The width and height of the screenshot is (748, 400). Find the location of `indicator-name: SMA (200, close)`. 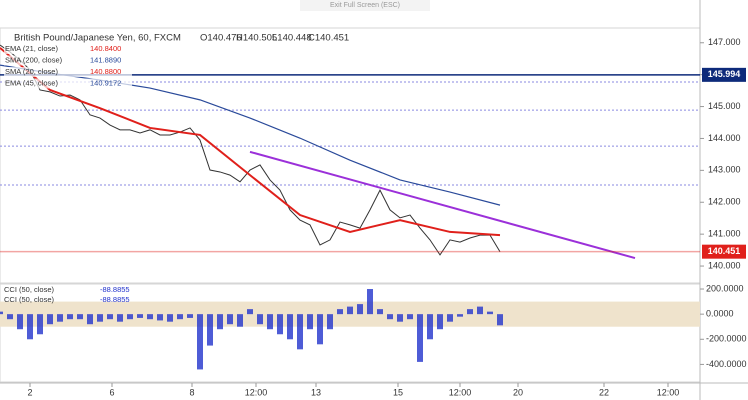

indicator-name: SMA (200, close) is located at coordinates (34, 59).